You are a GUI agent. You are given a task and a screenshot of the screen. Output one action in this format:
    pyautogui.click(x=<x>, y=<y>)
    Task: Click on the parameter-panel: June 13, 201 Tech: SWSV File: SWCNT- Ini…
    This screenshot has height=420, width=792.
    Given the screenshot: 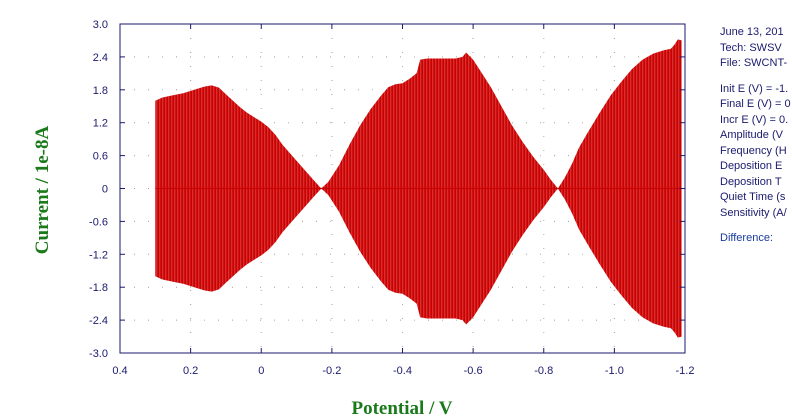 What is the action you would take?
    pyautogui.click(x=756, y=136)
    